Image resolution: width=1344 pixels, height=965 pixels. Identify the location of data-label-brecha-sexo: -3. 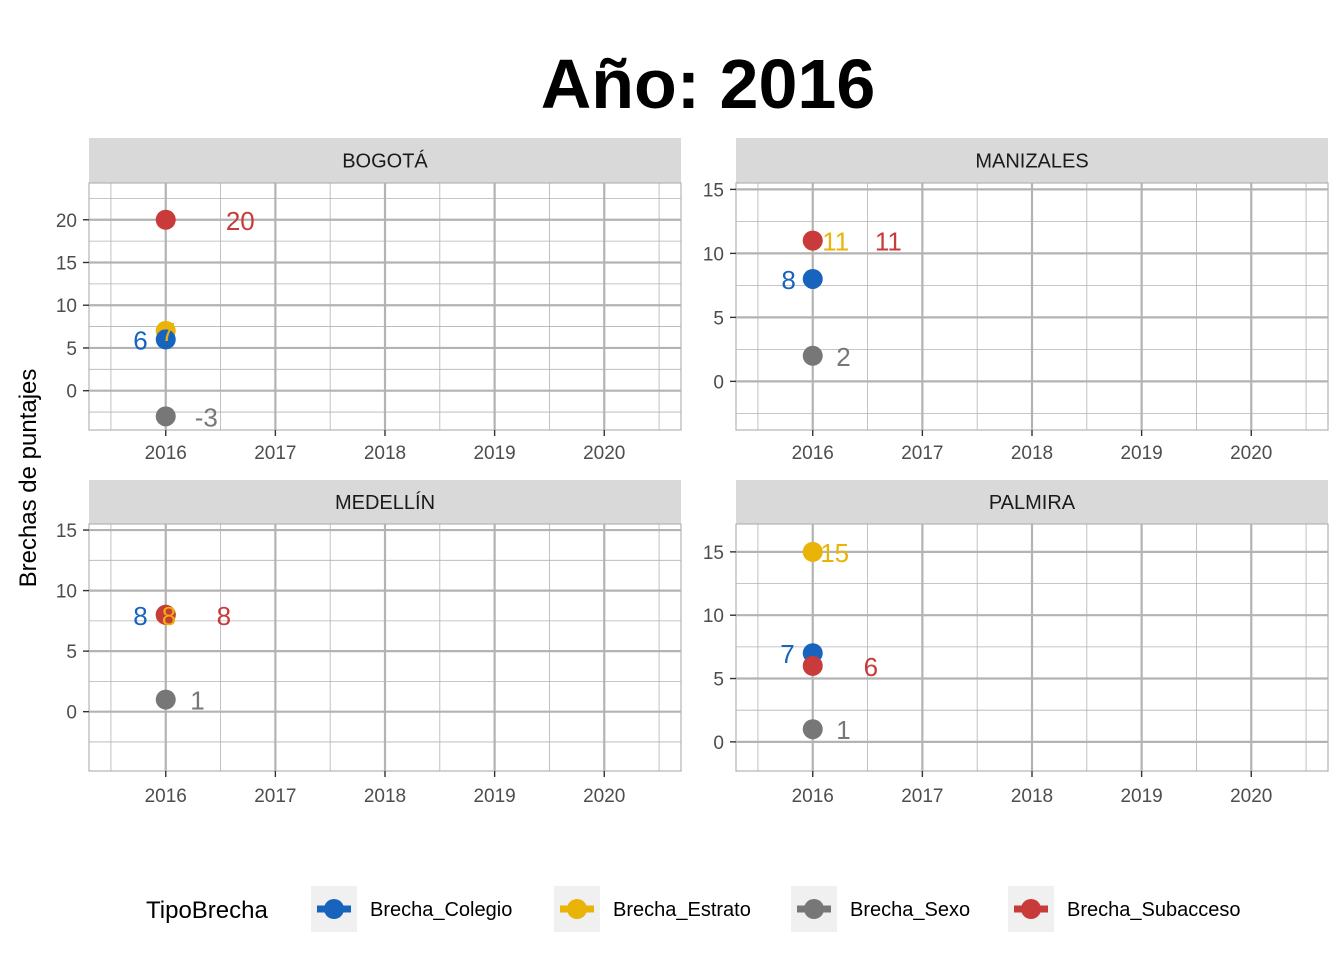
(206, 417).